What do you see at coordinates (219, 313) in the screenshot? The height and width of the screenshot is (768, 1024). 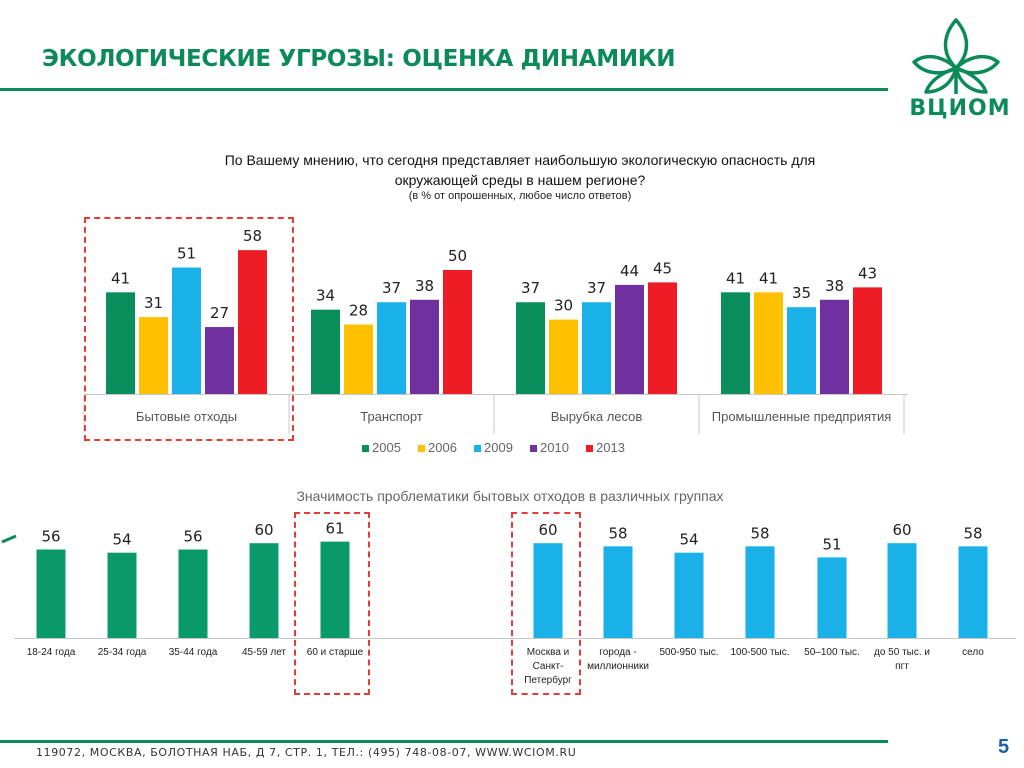 I see `data-label: 27` at bounding box center [219, 313].